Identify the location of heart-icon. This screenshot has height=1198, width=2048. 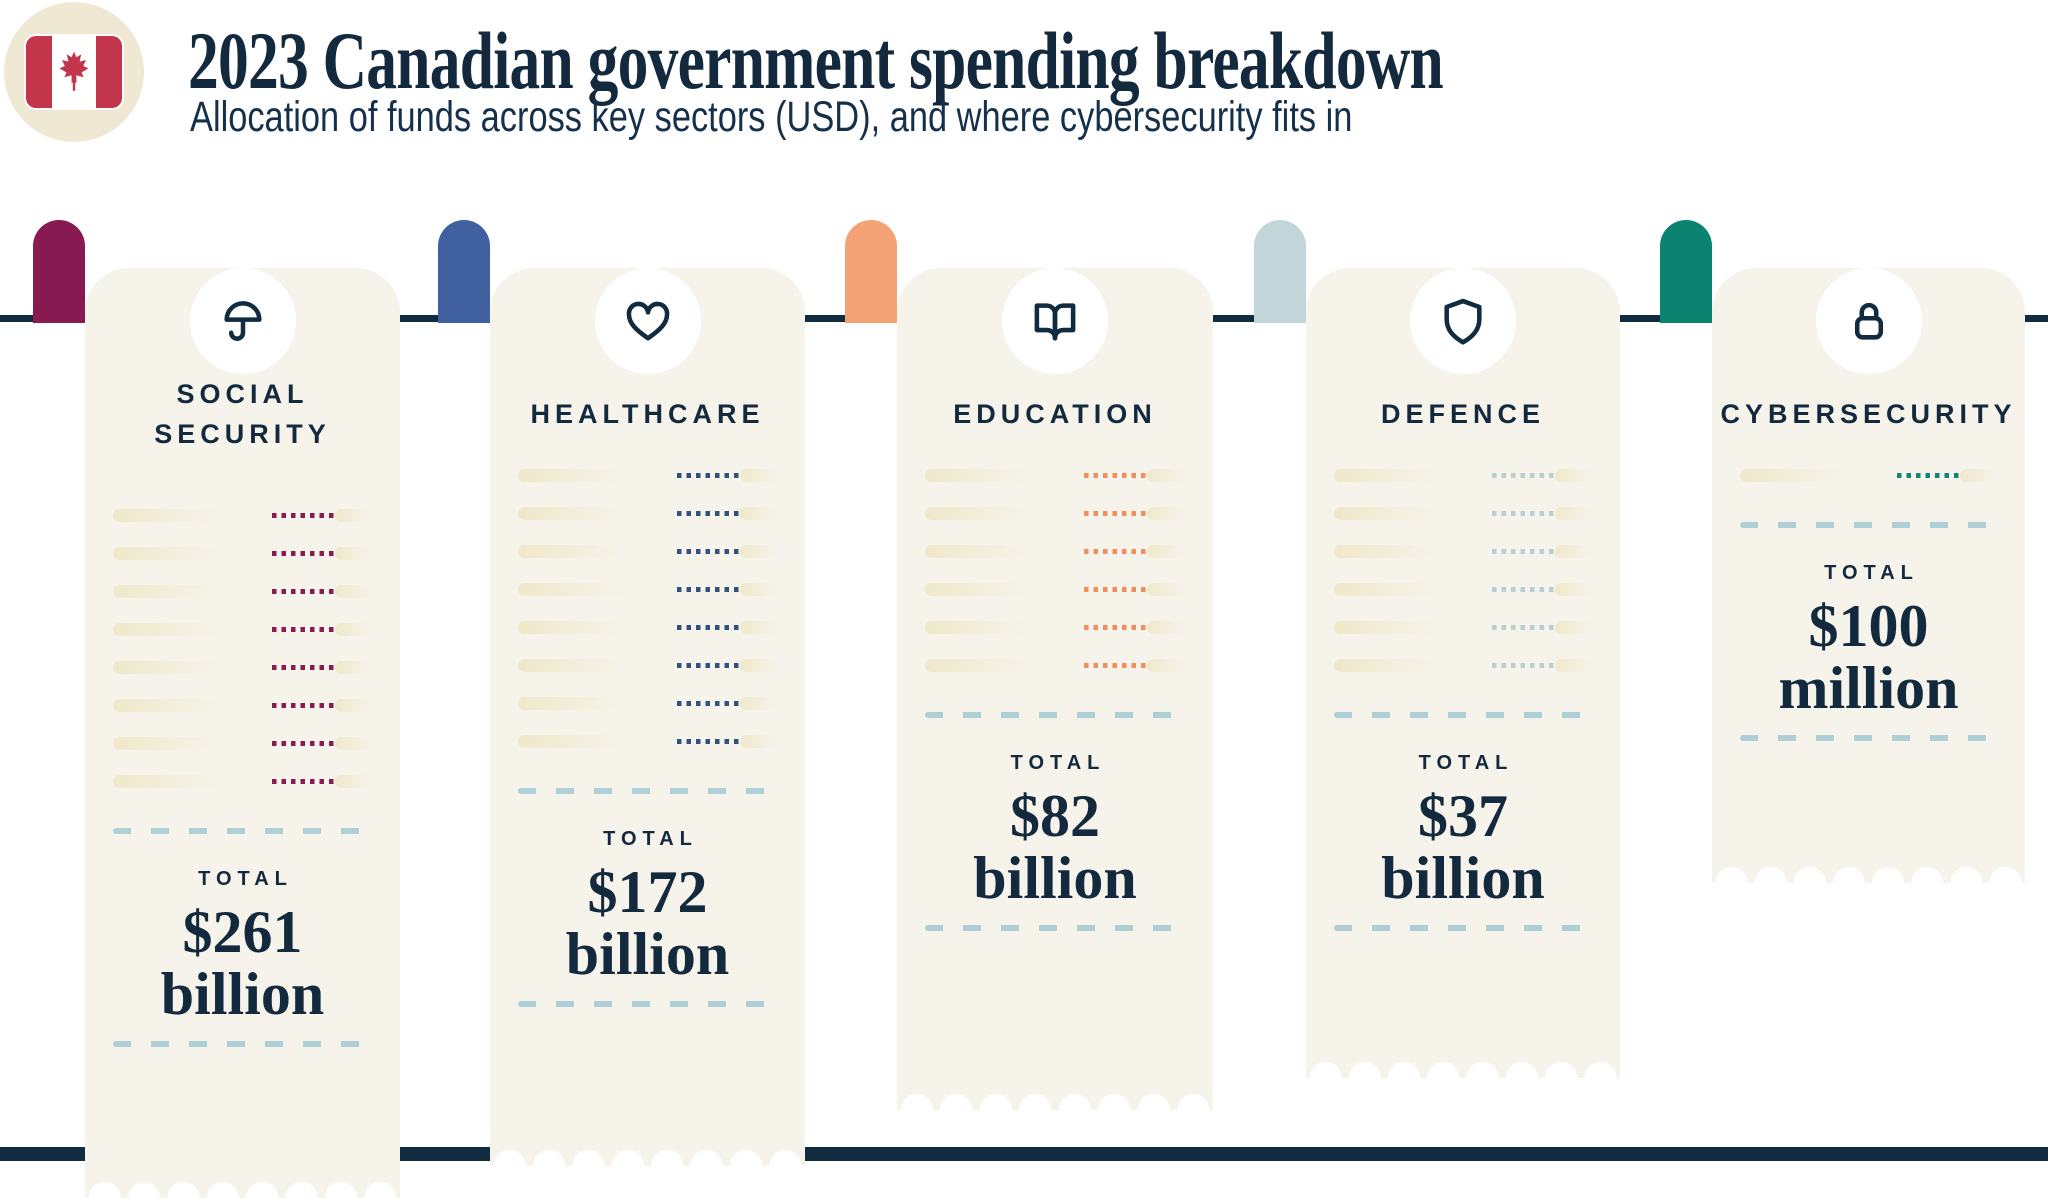
(647, 321).